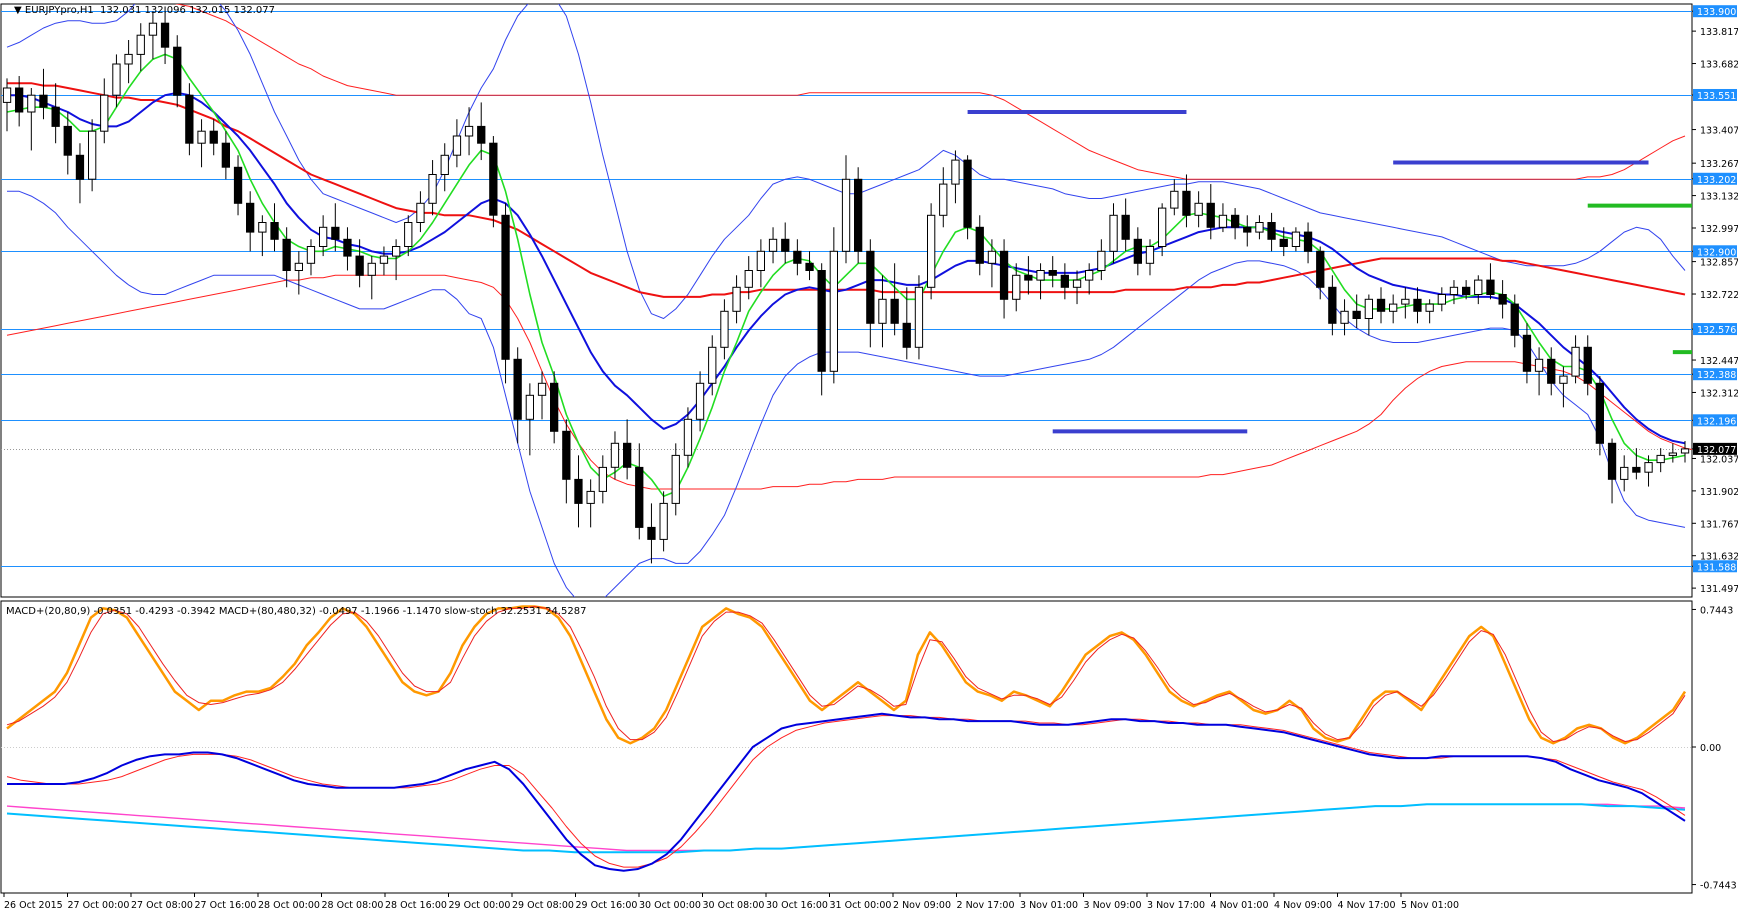 Image resolution: width=1738 pixels, height=921 pixels. Describe the element at coordinates (543, 905) in the screenshot. I see `time-tick-label: 29 Oct 08:00` at that location.